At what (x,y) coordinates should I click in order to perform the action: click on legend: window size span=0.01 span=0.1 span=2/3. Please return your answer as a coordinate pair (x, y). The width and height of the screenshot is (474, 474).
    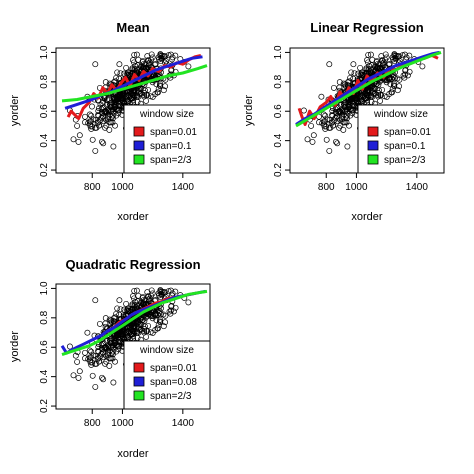
    Looking at the image, I should click on (401, 139).